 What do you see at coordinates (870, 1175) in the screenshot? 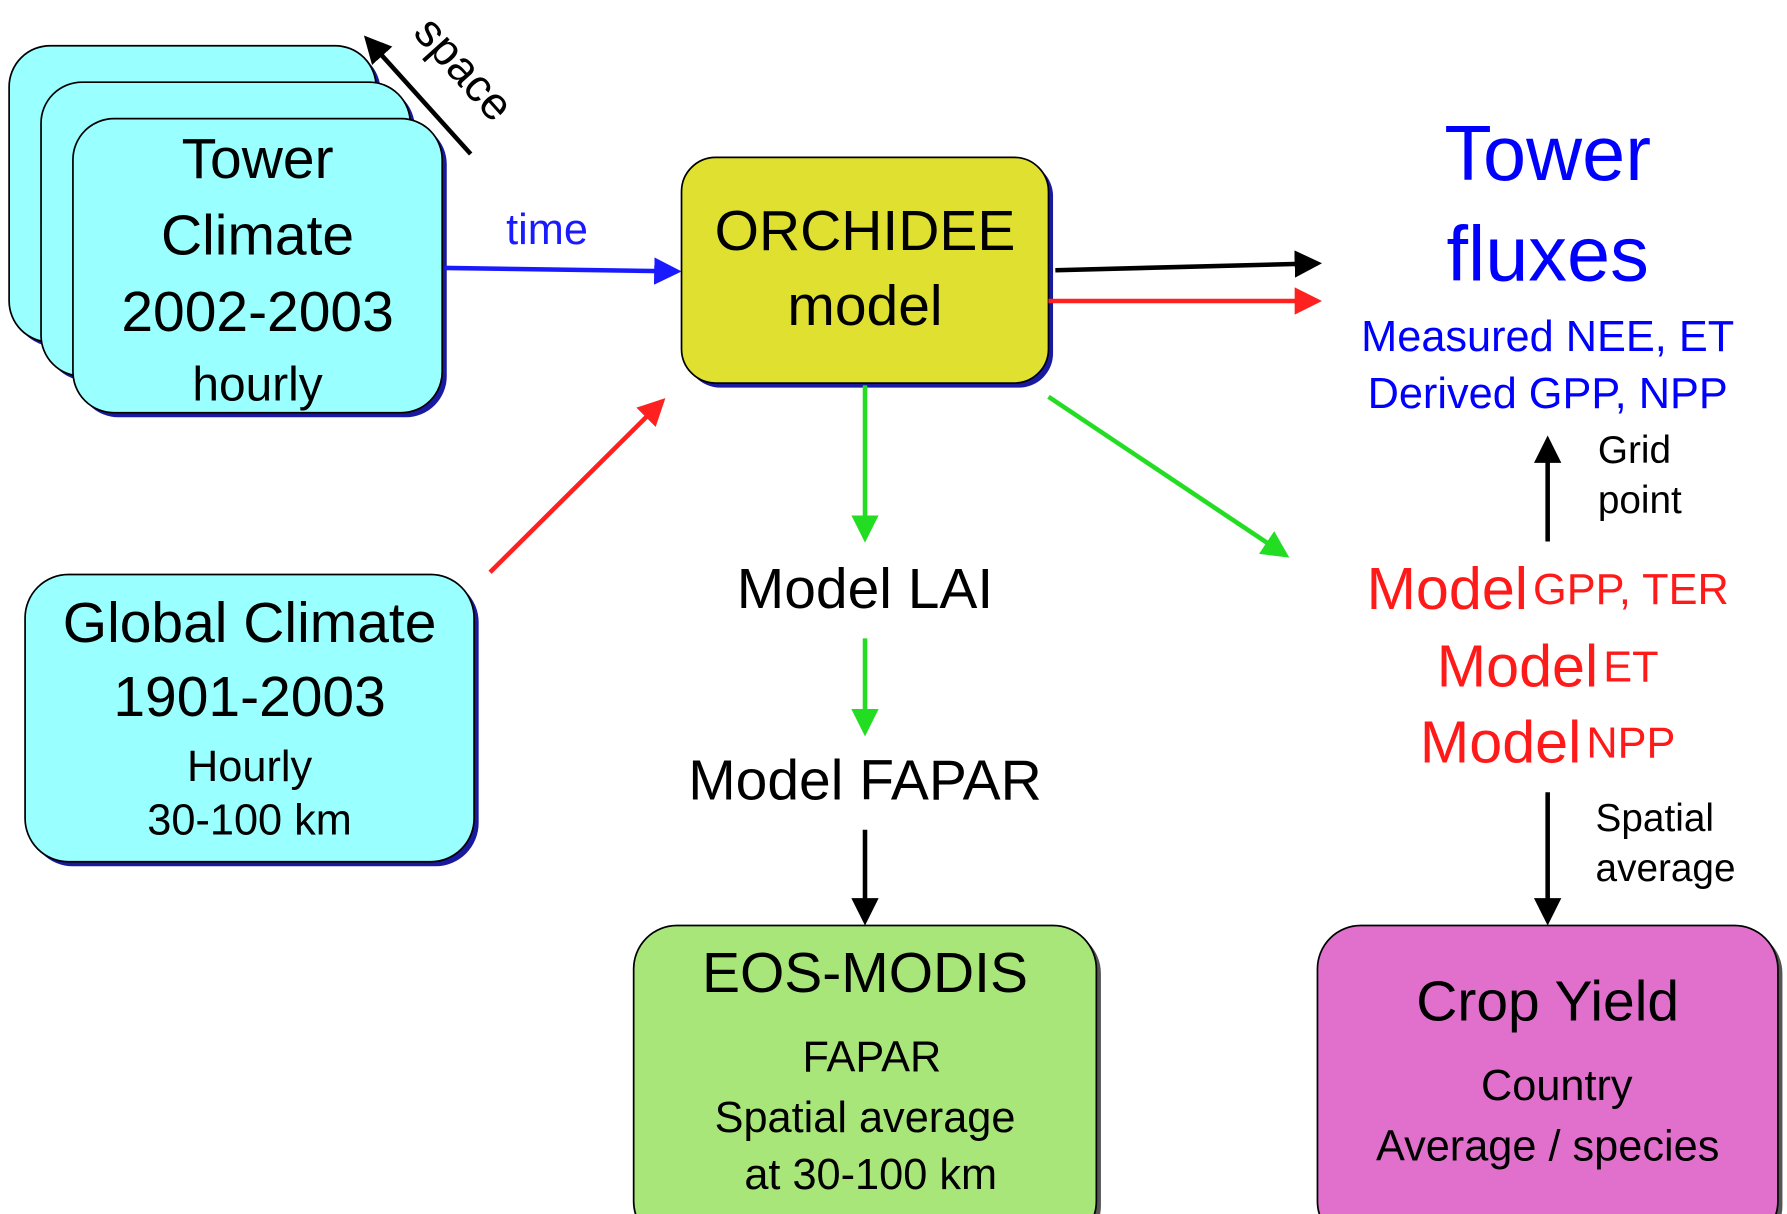
I see `node-text: at 30-100 km` at bounding box center [870, 1175].